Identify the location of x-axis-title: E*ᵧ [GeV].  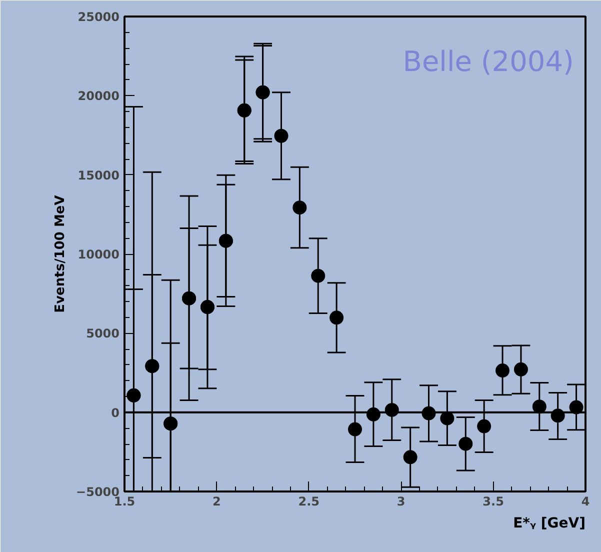
(549, 524).